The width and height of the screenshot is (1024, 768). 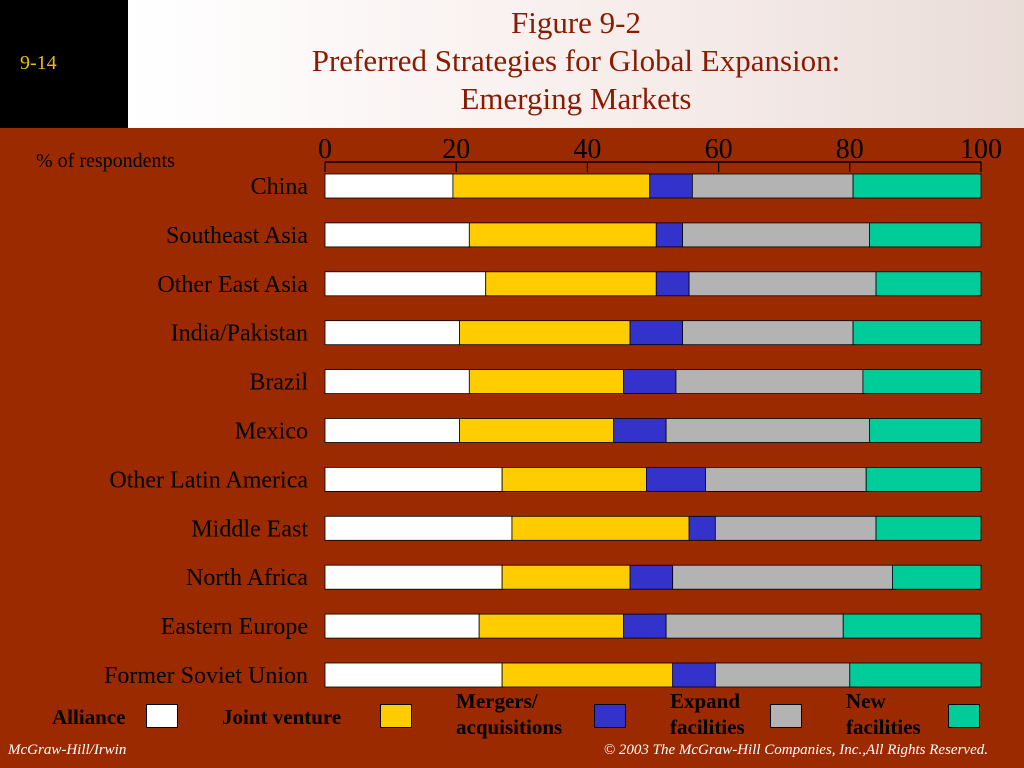 I want to click on legend-label-new-line2: facilities, so click(x=883, y=727).